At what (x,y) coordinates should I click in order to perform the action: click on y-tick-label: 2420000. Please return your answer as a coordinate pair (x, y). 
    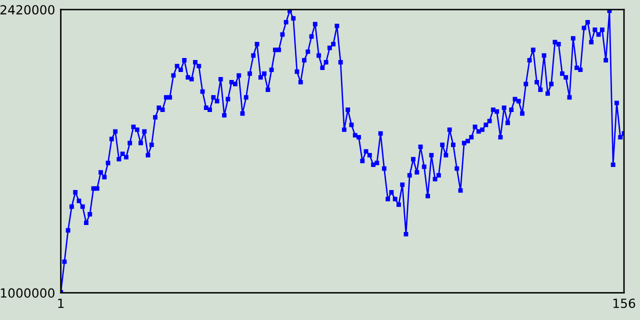
    Looking at the image, I should click on (27, 10).